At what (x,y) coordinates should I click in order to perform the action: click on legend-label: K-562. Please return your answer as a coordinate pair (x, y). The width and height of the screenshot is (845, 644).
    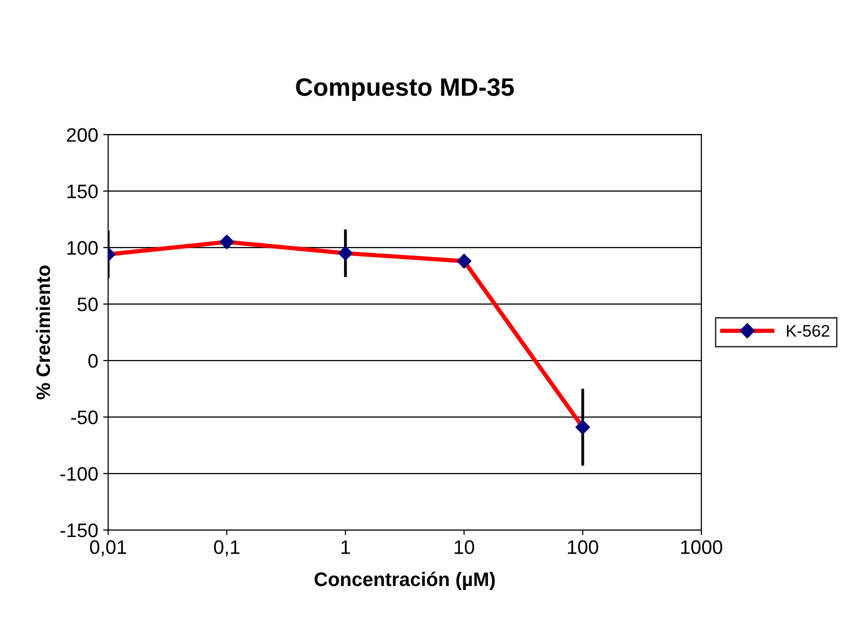
    Looking at the image, I should click on (808, 330).